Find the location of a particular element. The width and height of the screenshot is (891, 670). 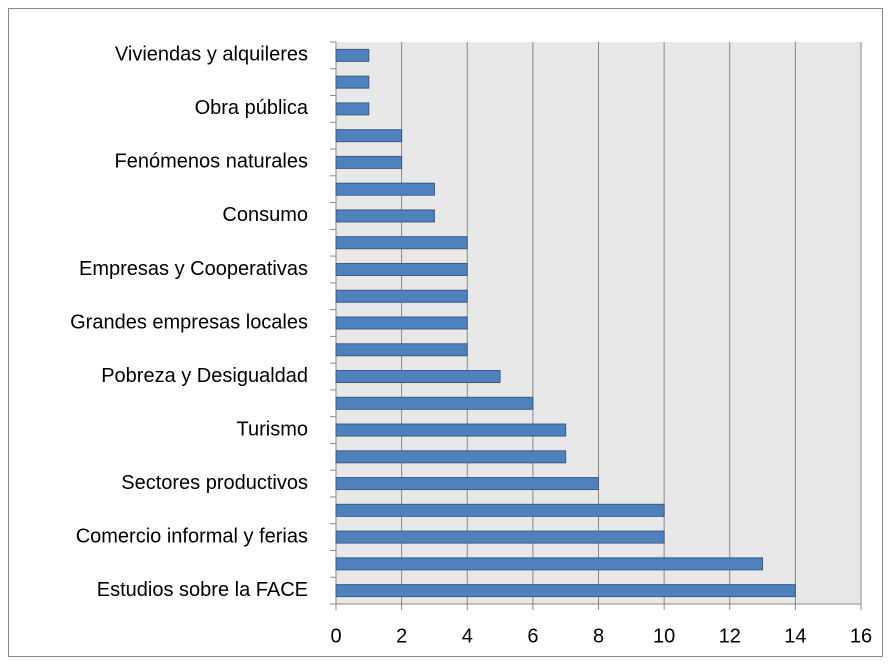

x-tick-label: 14 is located at coordinates (795, 636).